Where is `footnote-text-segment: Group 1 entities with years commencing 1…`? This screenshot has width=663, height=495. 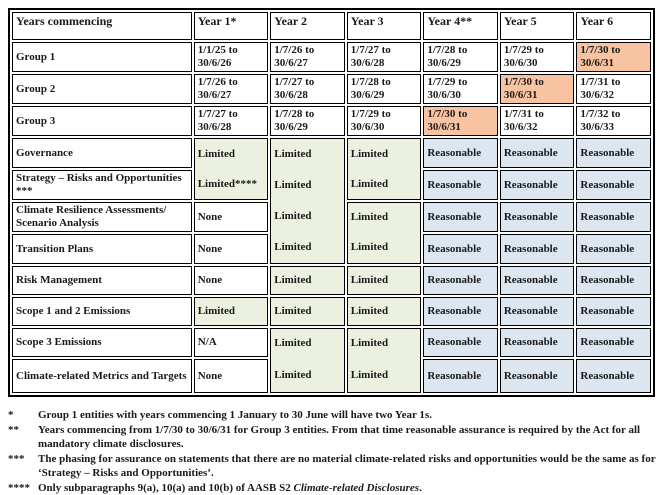 footnote-text-segment: Group 1 entities with years commencing 1… is located at coordinates (235, 415).